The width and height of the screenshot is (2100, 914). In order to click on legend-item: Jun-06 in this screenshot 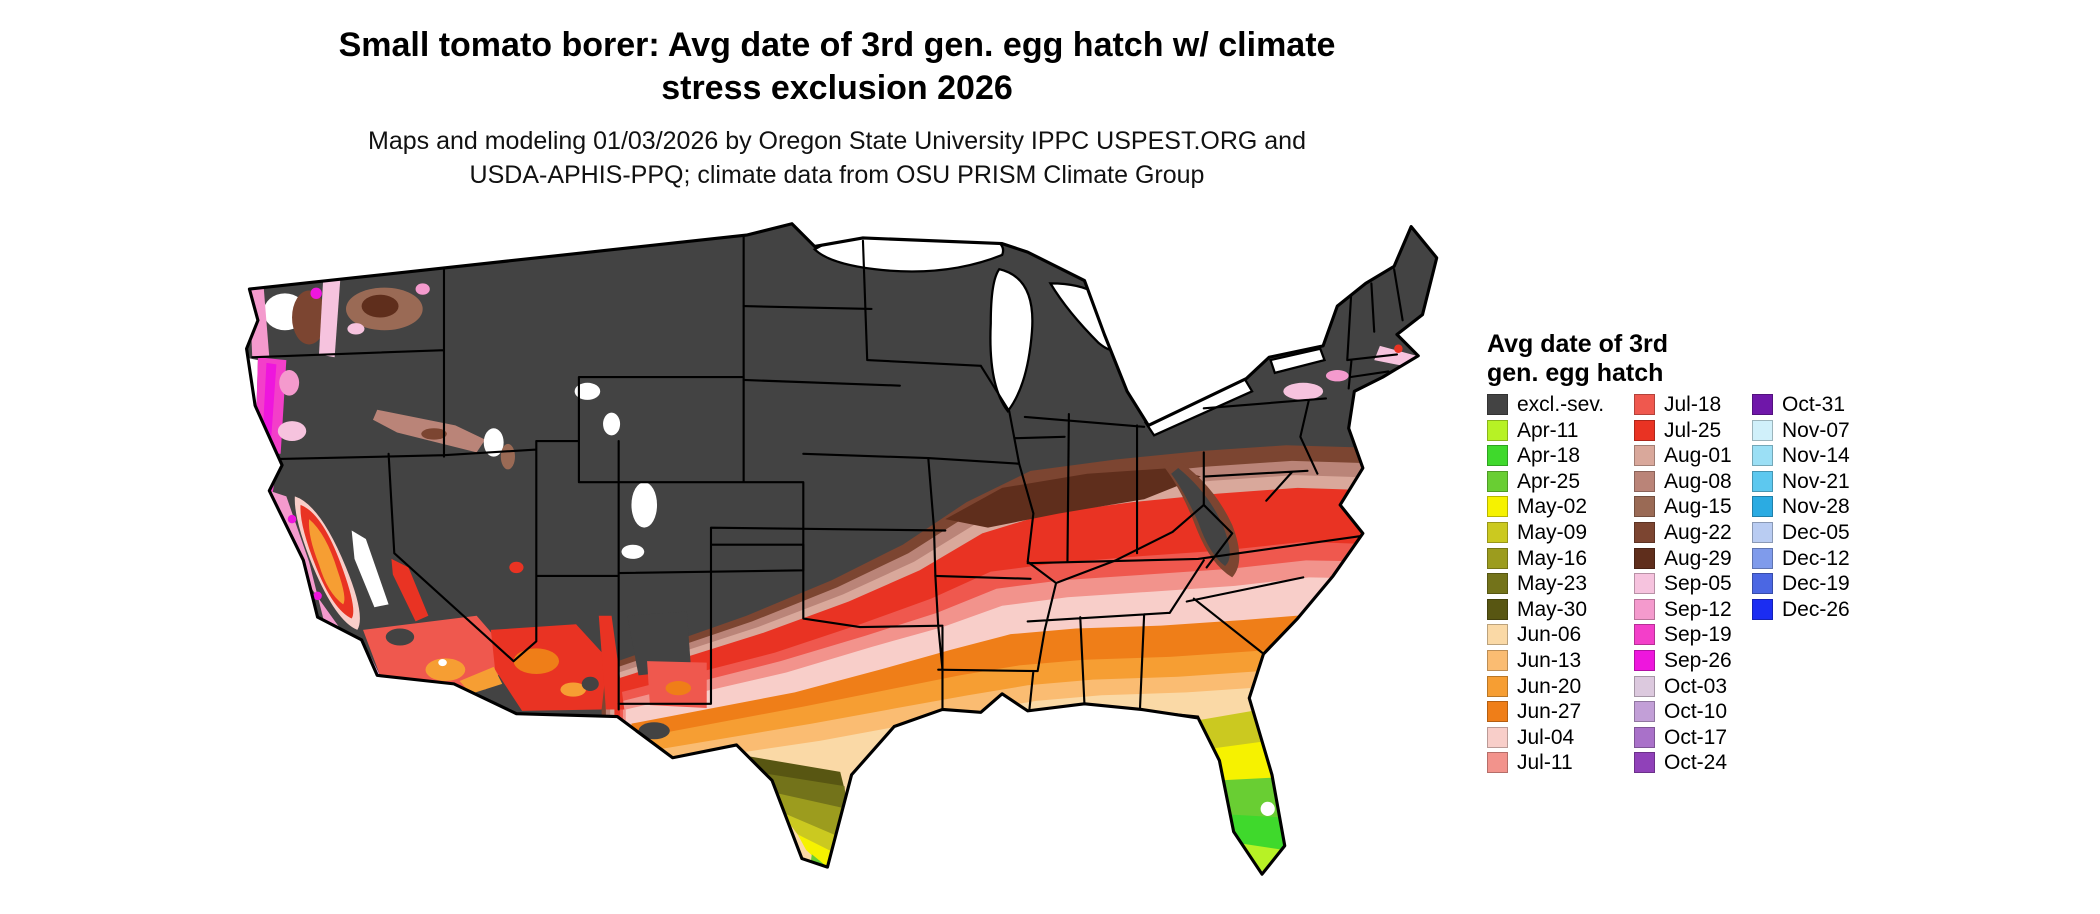, I will do `click(1545, 635)`.